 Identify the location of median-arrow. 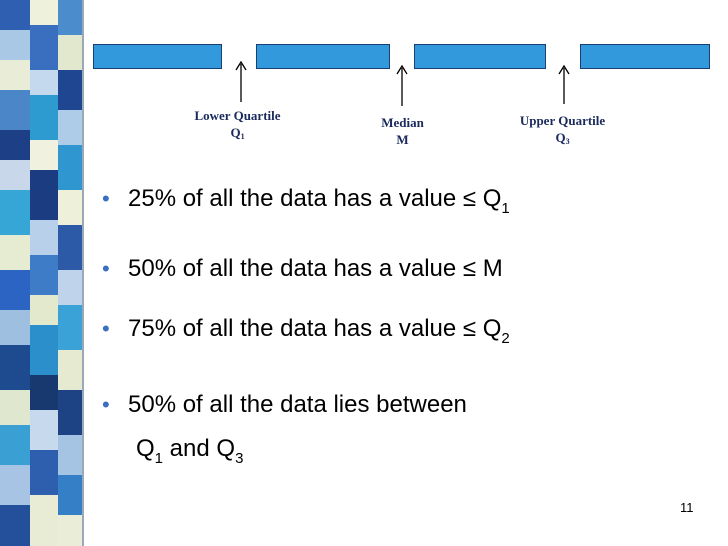
(402, 85).